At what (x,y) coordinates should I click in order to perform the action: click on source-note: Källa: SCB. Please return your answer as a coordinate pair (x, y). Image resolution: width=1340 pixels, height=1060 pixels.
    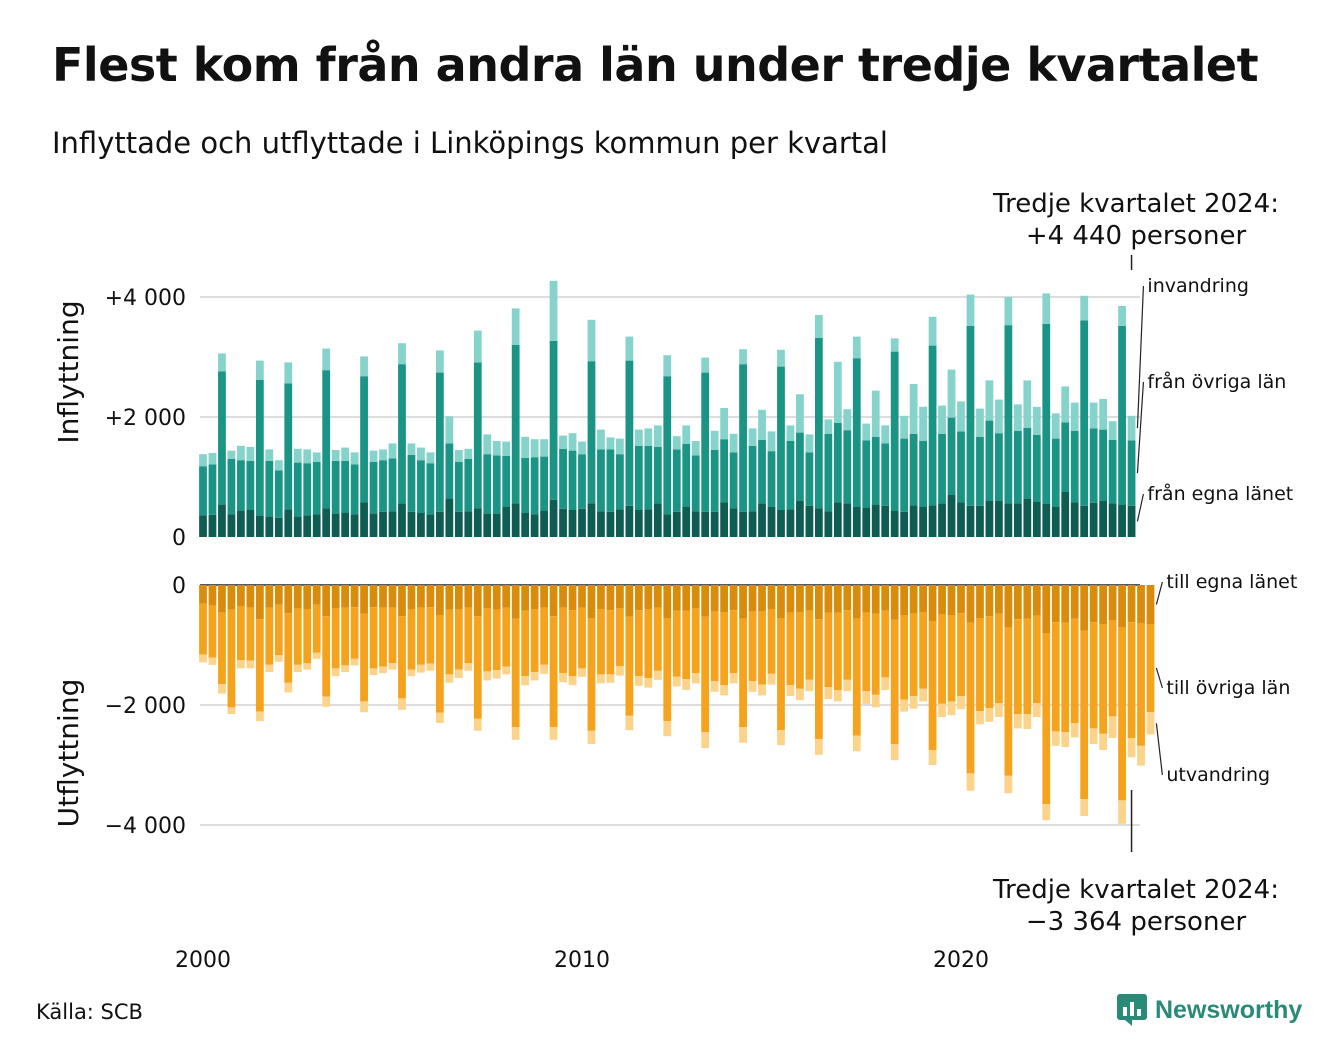
    Looking at the image, I should click on (89, 1012).